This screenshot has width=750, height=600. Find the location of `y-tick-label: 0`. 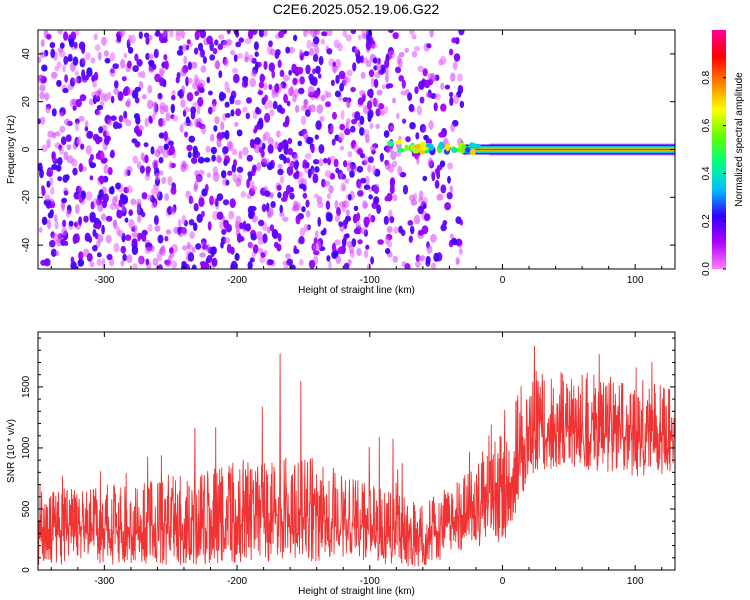

y-tick-label: 0 is located at coordinates (26, 149).